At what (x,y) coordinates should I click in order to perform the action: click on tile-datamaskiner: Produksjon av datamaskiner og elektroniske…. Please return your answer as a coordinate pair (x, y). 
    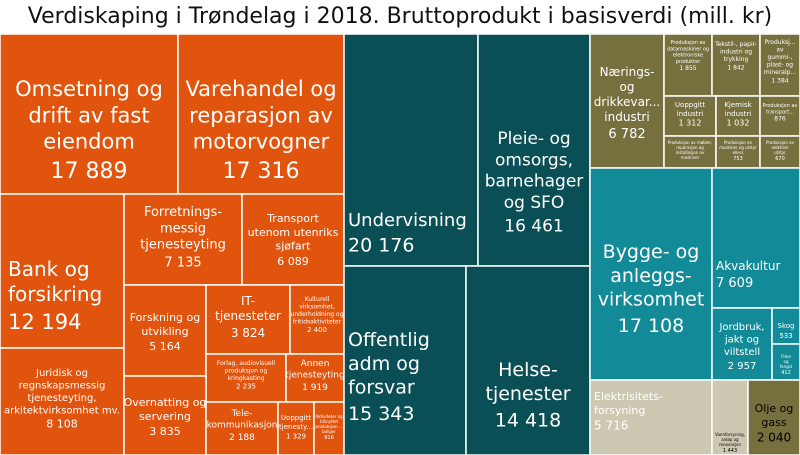
    Looking at the image, I should click on (688, 65).